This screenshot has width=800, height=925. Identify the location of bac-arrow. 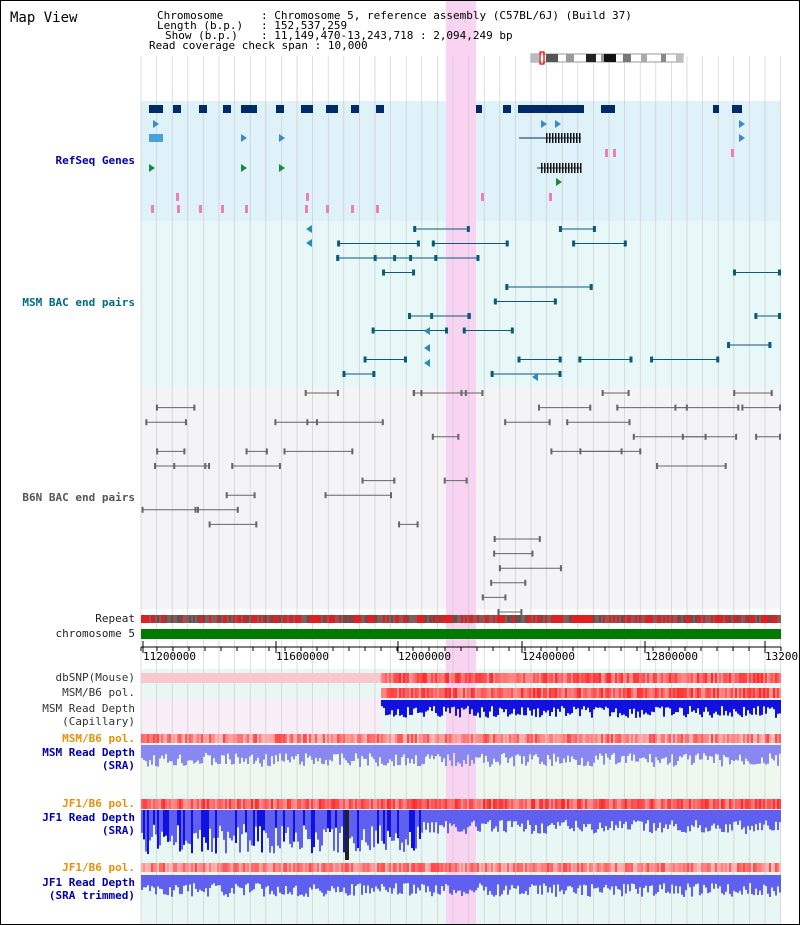
(309, 243).